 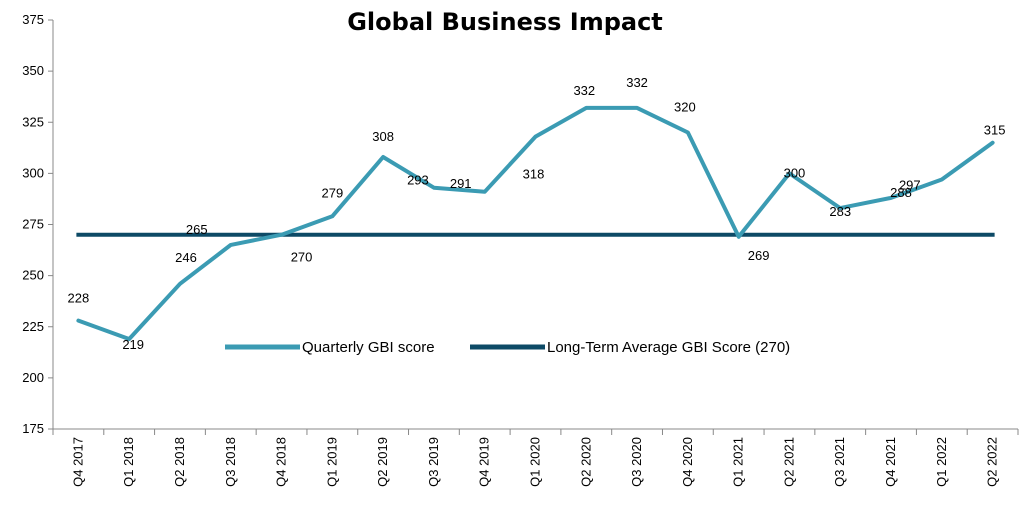 What do you see at coordinates (636, 462) in the screenshot?
I see `x-tick-label: Q3 2020` at bounding box center [636, 462].